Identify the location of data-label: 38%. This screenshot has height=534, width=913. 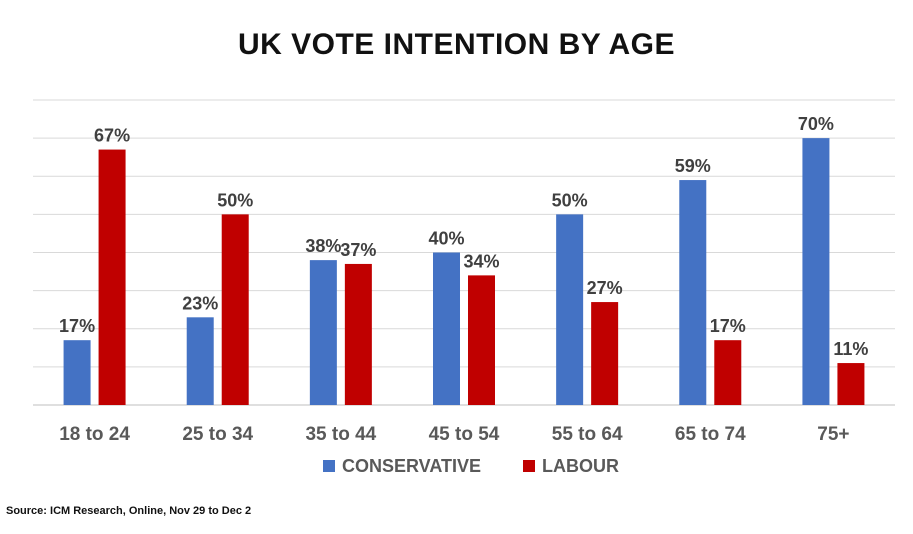
(323, 246).